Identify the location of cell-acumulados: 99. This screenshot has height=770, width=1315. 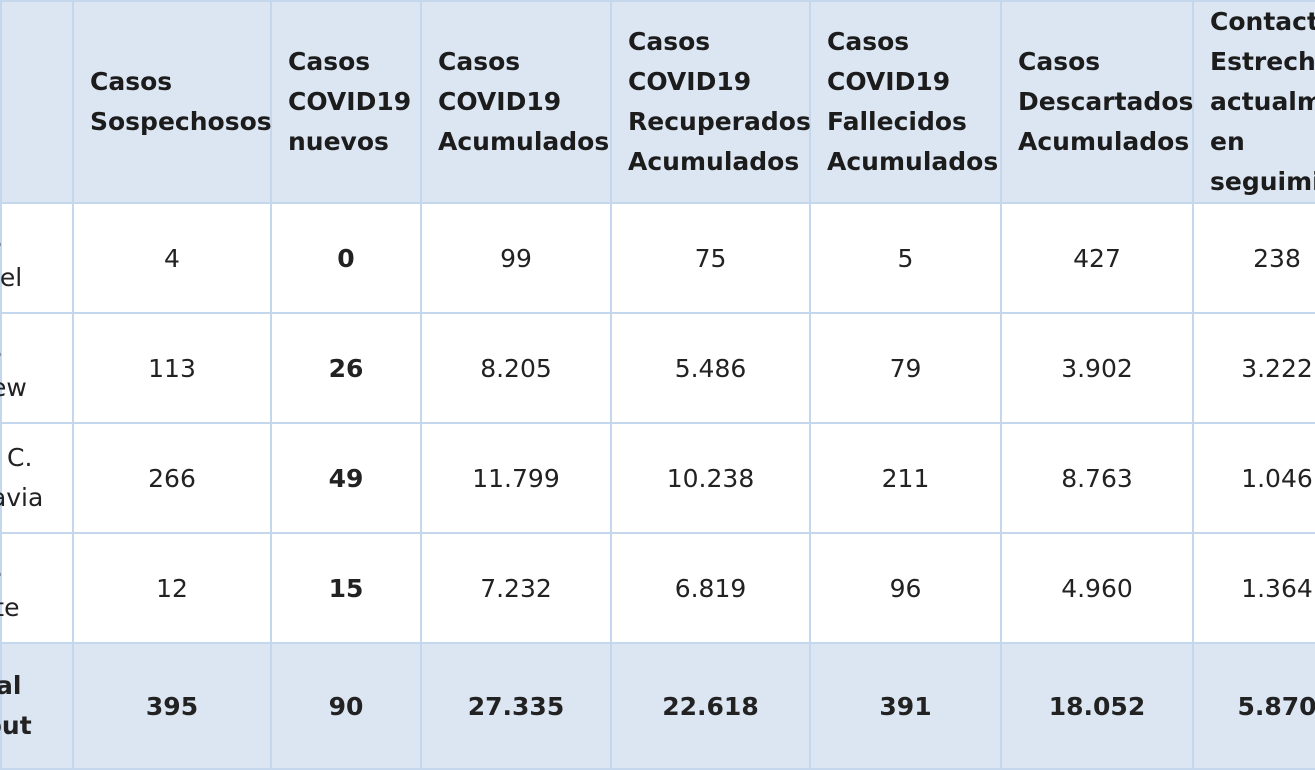
(516, 258).